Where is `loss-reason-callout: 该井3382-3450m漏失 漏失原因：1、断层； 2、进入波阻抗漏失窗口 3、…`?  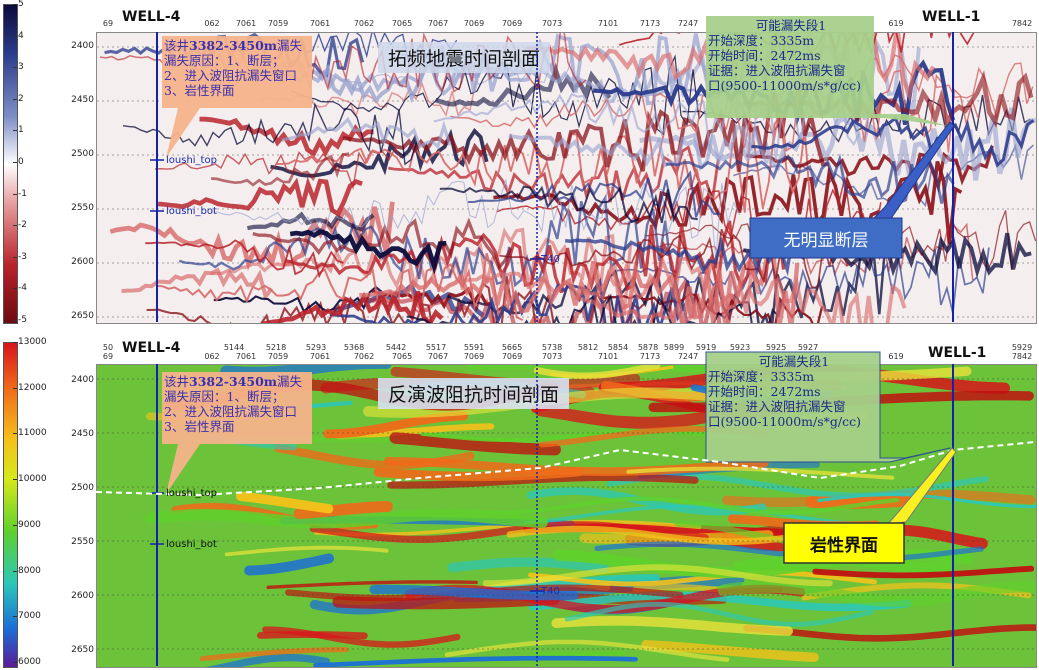
loss-reason-callout: 该井3382-3450m漏失 漏失原因：1、断层； 2、进入波阻抗漏失窗口 3、… is located at coordinates (233, 68).